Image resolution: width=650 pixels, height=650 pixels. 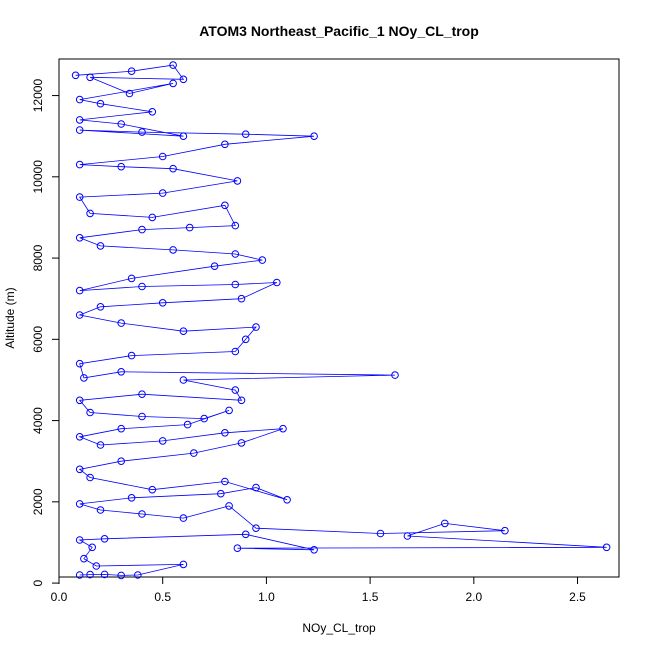 I want to click on y-axis-label: Altitude (m), so click(x=10, y=317).